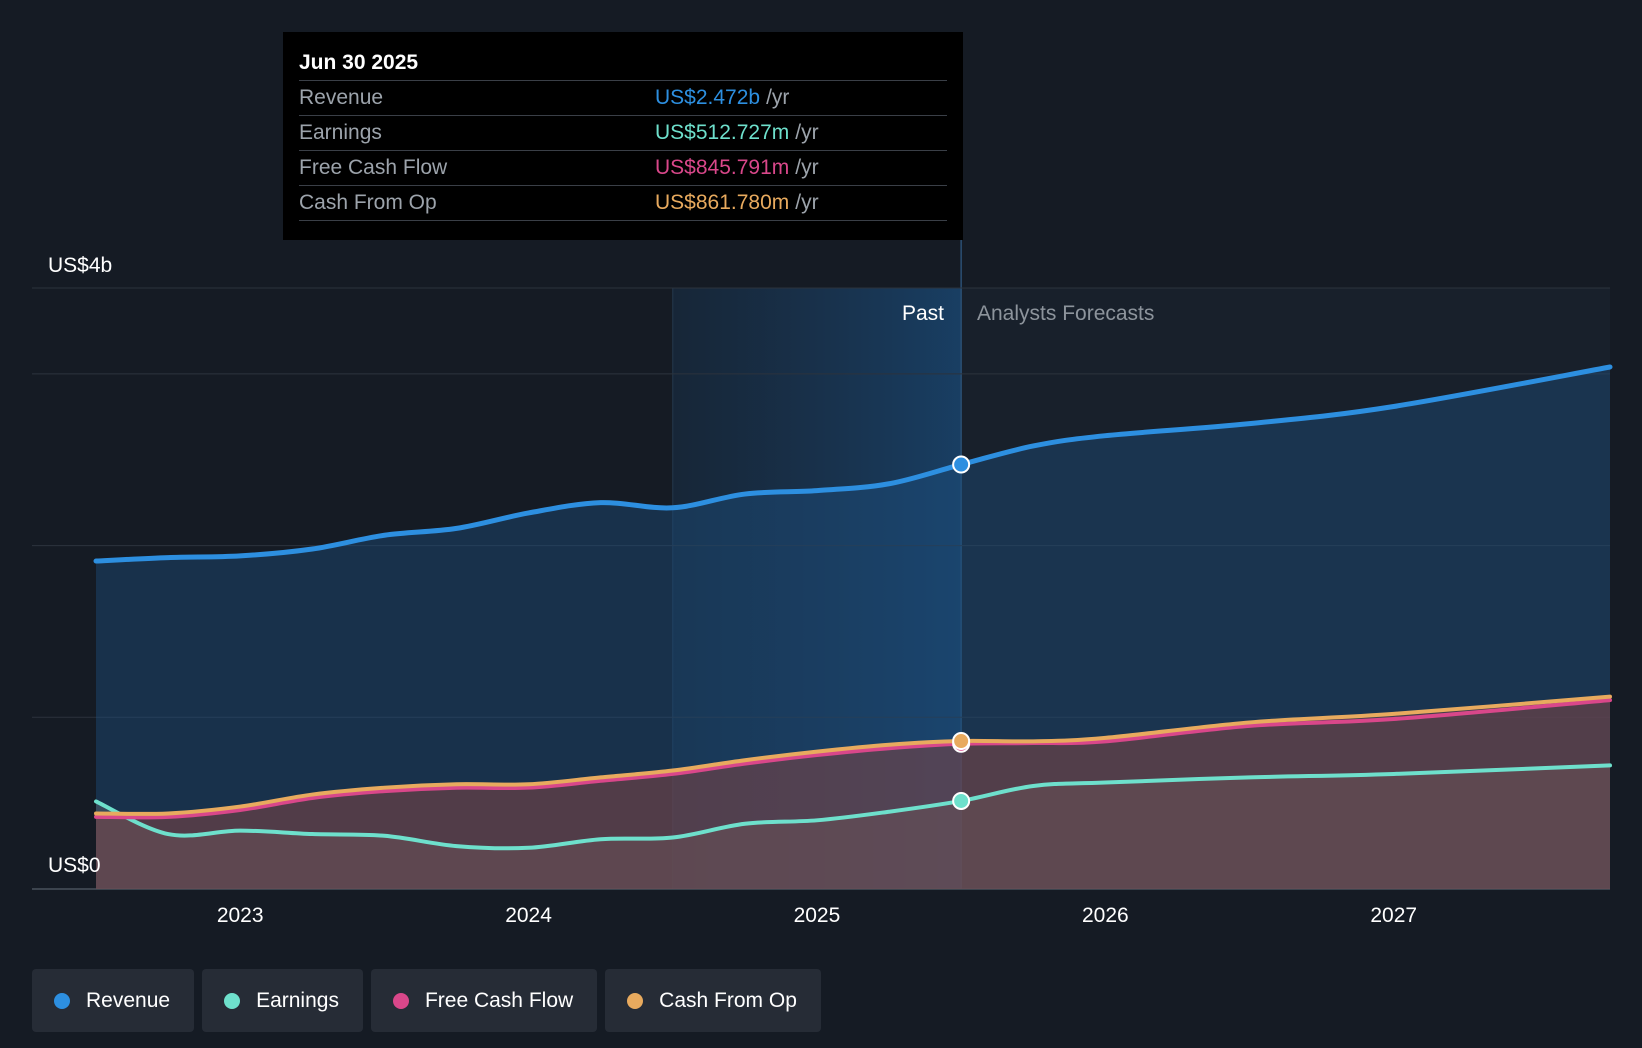 The image size is (1642, 1048). I want to click on tooltip-label: Revenue, so click(341, 97).